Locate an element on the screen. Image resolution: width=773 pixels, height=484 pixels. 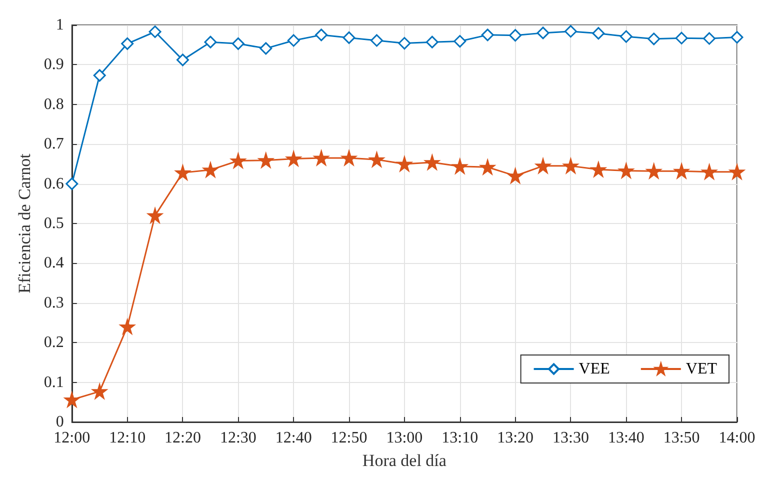
y-axis-title: Eficiencia de Carnot is located at coordinates (24, 223).